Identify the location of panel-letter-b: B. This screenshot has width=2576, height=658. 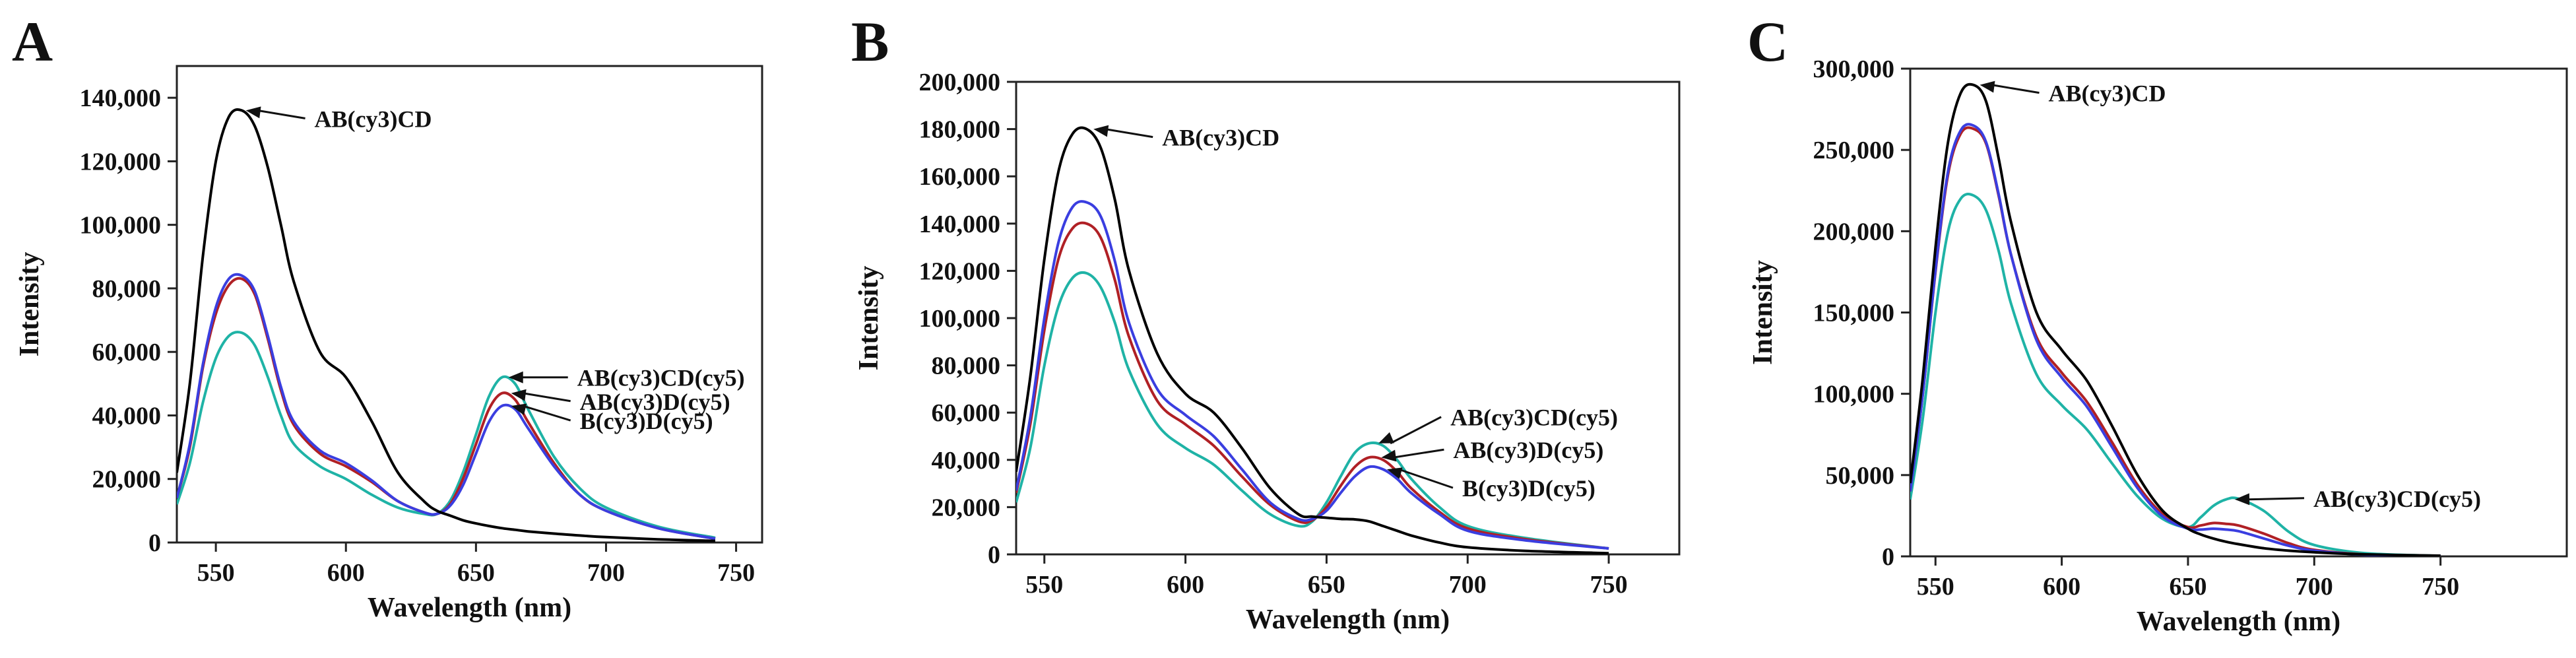
(870, 41).